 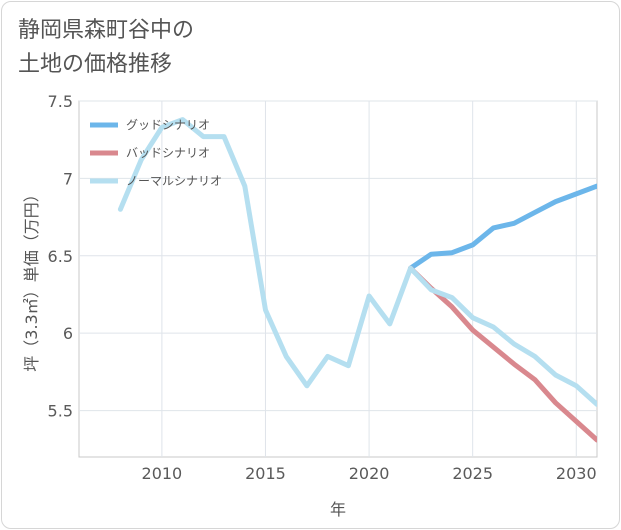 What do you see at coordinates (369, 473) in the screenshot?
I see `x-tick-label: 2020` at bounding box center [369, 473].